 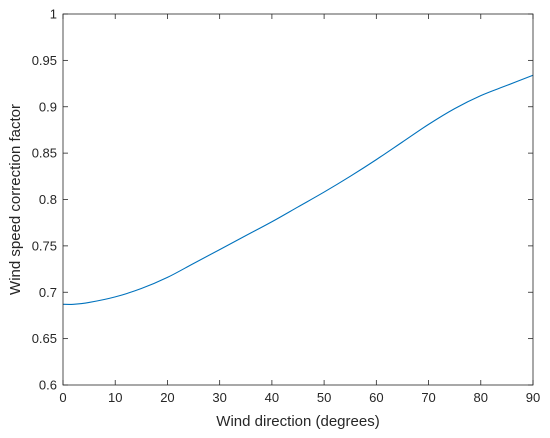 I want to click on x-axis-label: Wind direction (degrees), so click(x=297, y=421).